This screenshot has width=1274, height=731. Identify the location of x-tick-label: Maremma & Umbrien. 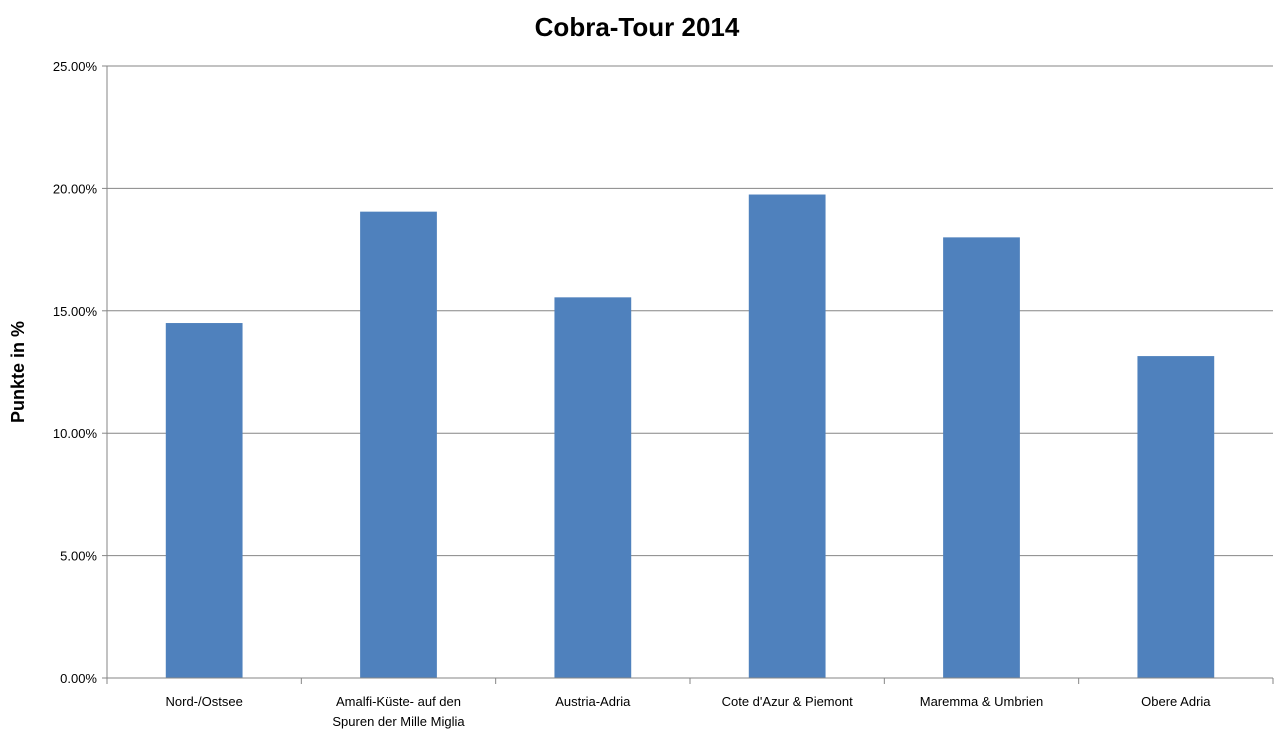
(982, 701).